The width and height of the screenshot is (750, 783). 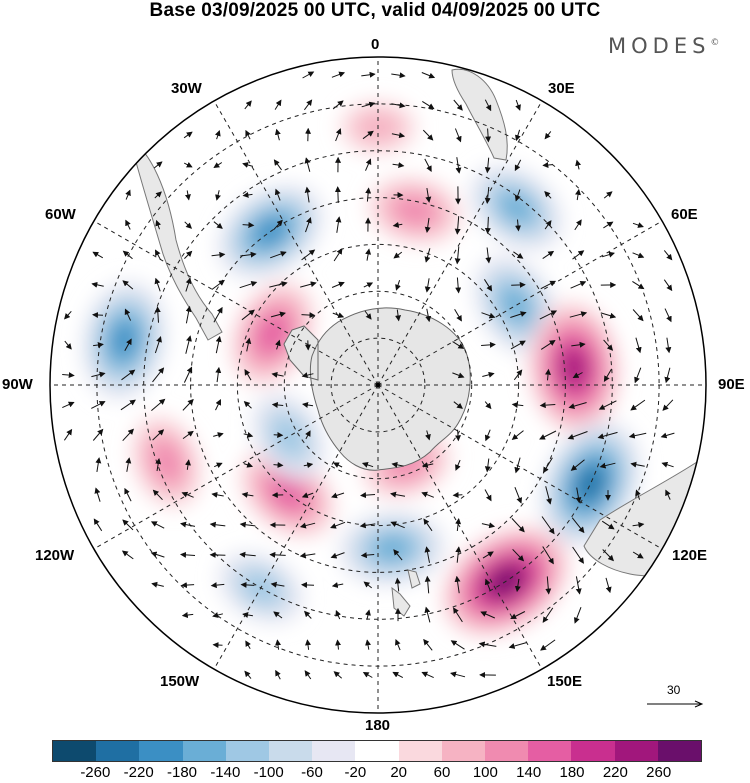 I want to click on reference-vector-label: 30, so click(x=674, y=690).